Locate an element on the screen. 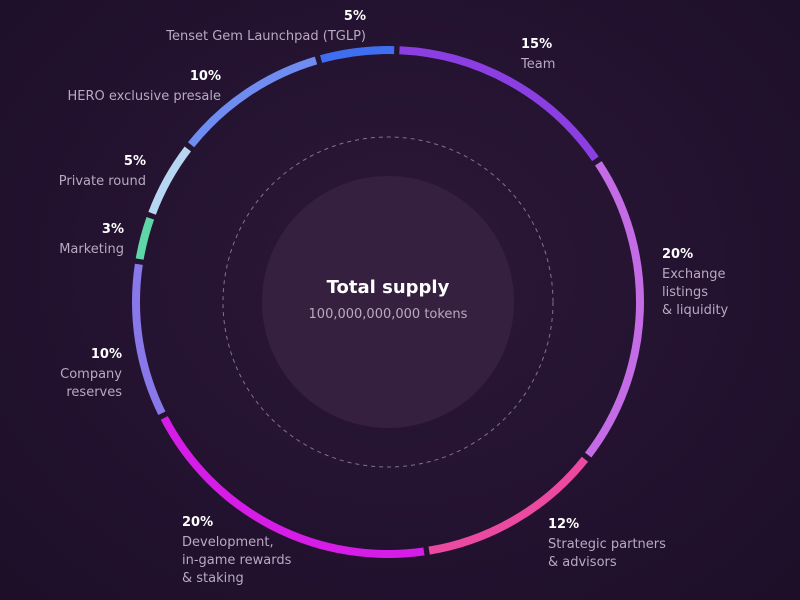  slice-percent-label: 3% is located at coordinates (113, 229).